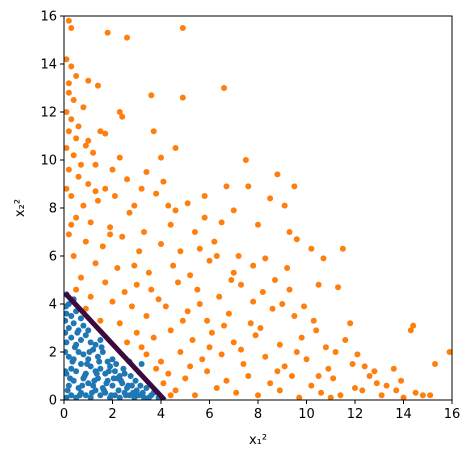 Image resolution: width=470 pixels, height=460 pixels. I want to click on x-axis-label: x₁², so click(258, 440).